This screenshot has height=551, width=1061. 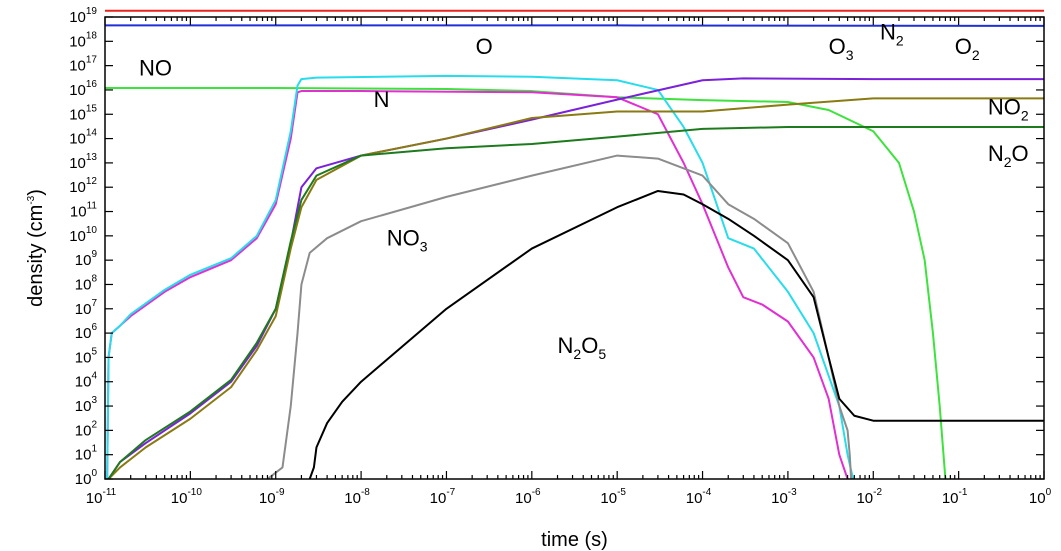 What do you see at coordinates (86, 332) in the screenshot?
I see `y-tick-label: 10⁶` at bounding box center [86, 332].